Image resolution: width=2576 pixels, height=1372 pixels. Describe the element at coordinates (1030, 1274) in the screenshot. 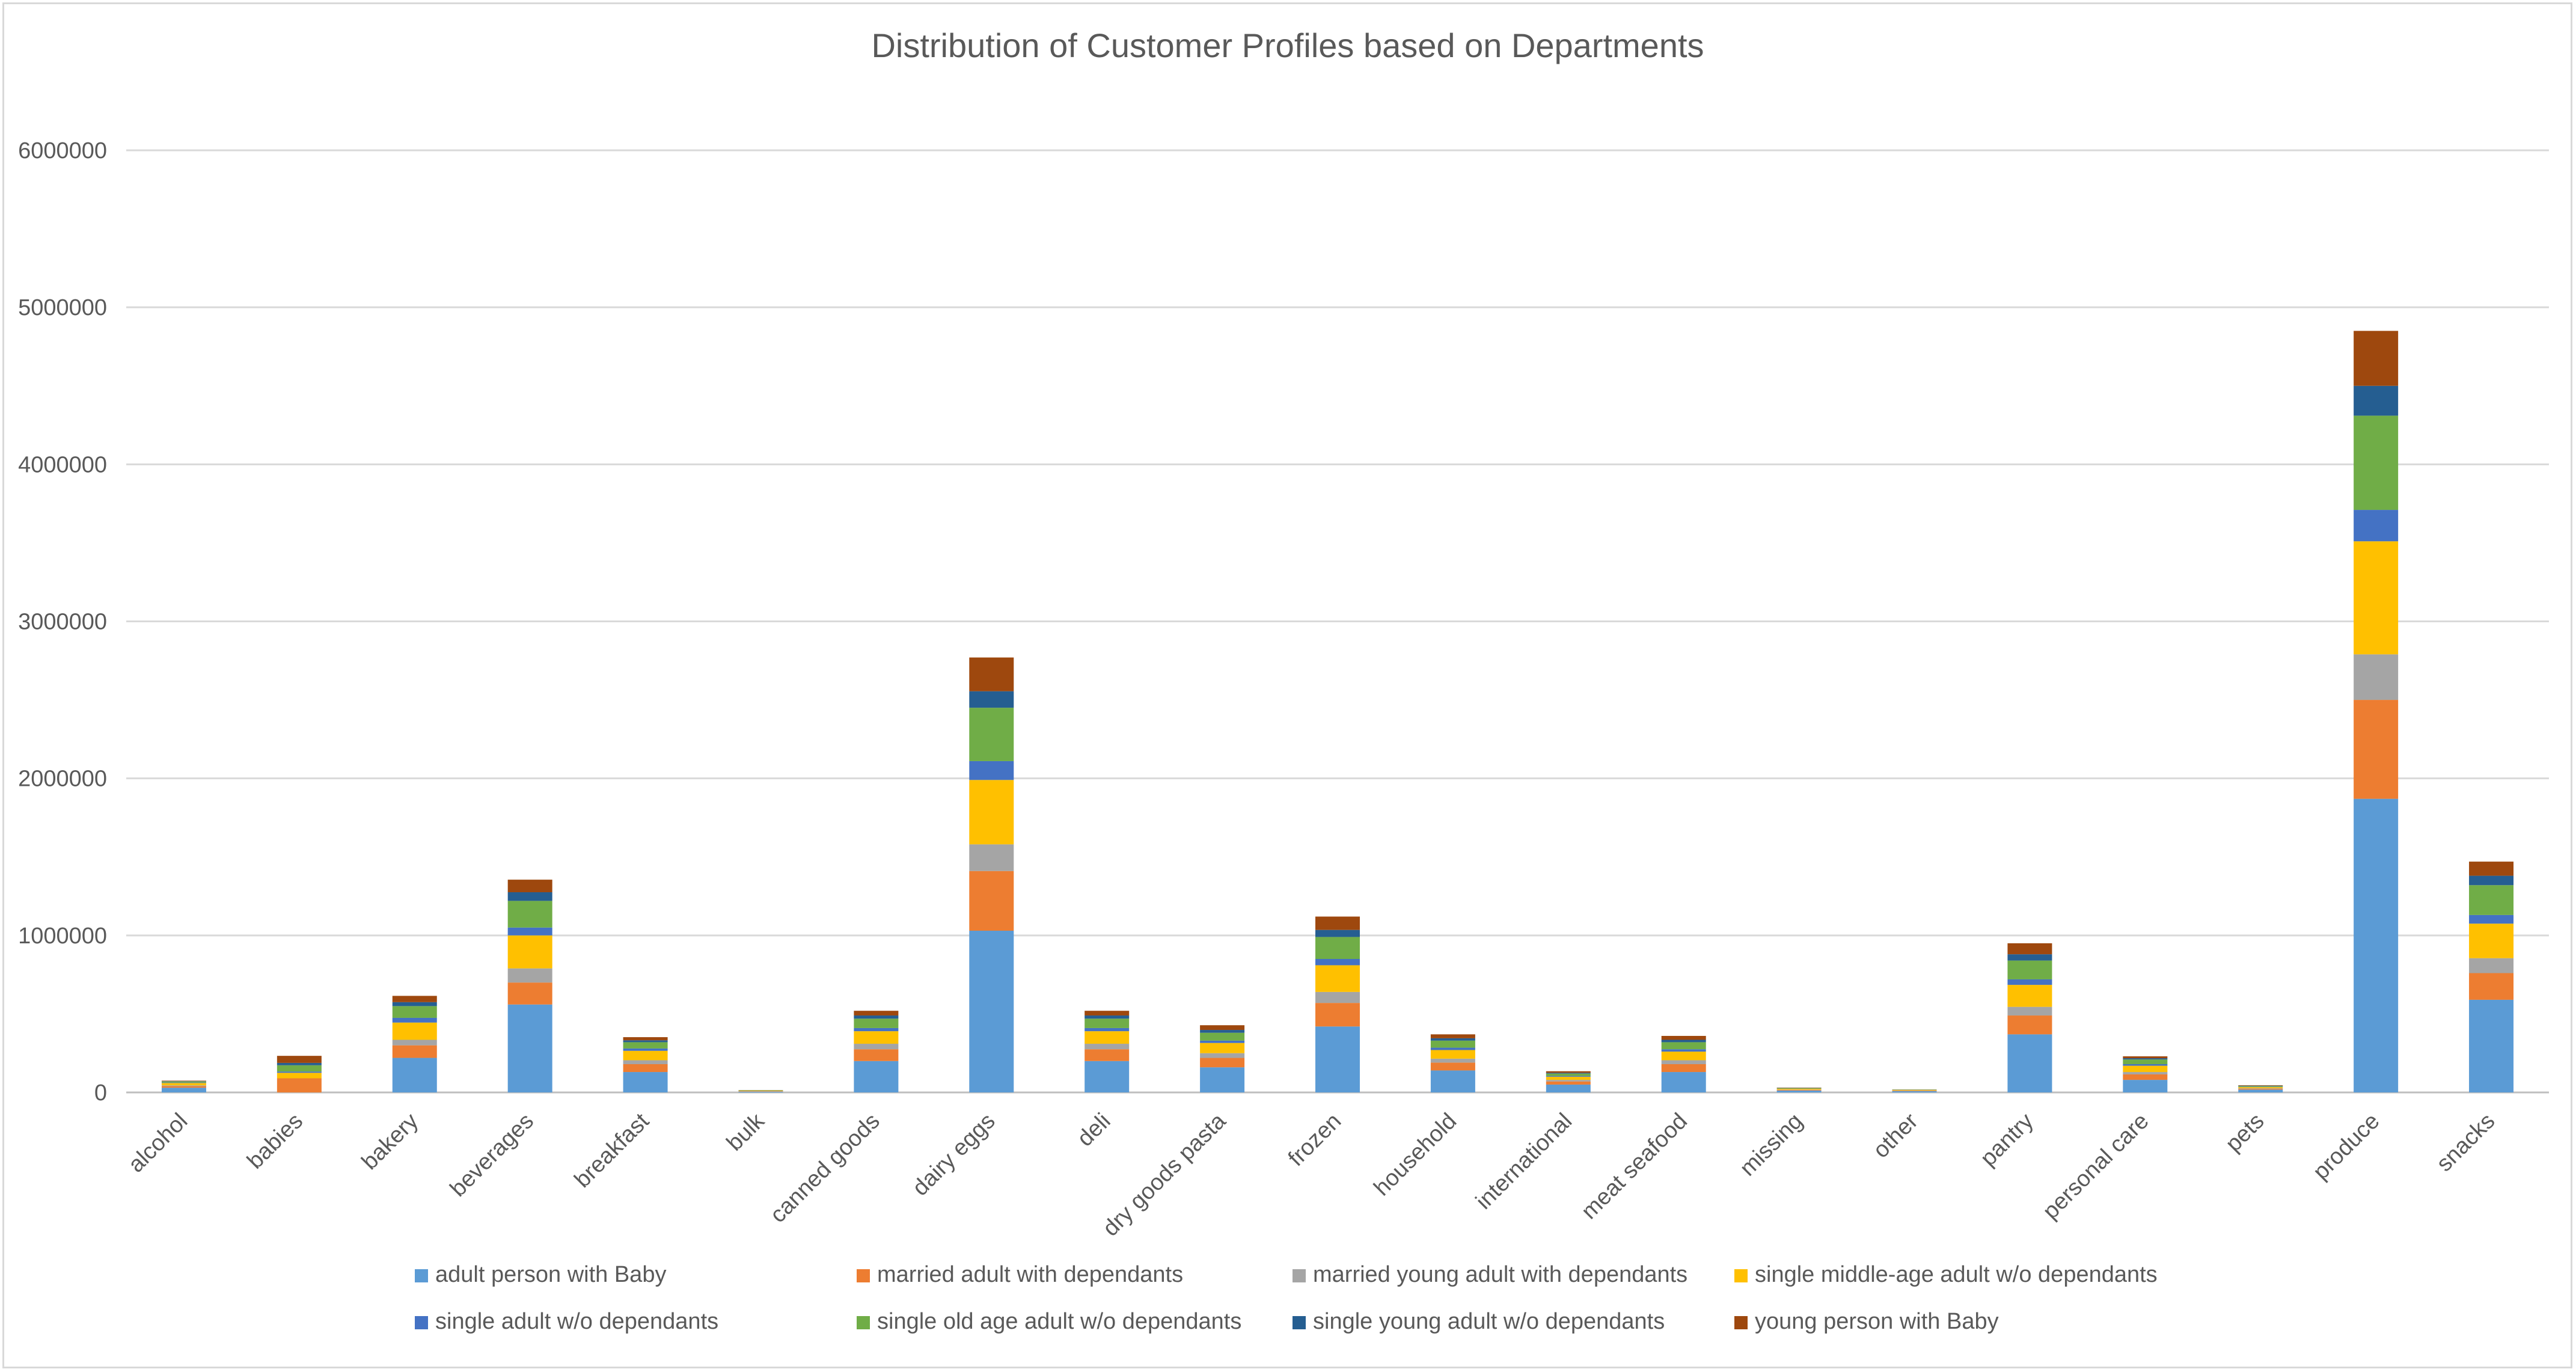

I see `legend-label: married adult with dependants` at that location.